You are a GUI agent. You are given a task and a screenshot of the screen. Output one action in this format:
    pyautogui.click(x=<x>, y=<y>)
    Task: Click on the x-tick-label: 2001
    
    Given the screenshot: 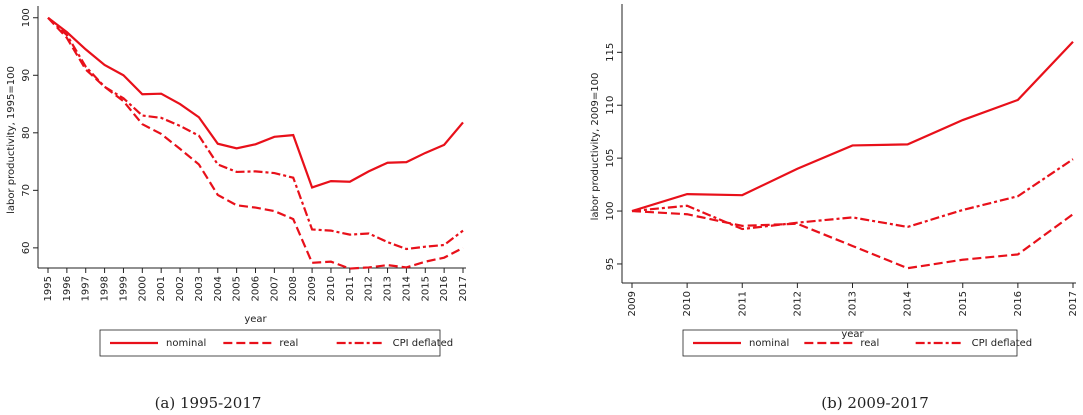 What is the action you would take?
    pyautogui.click(x=161, y=288)
    